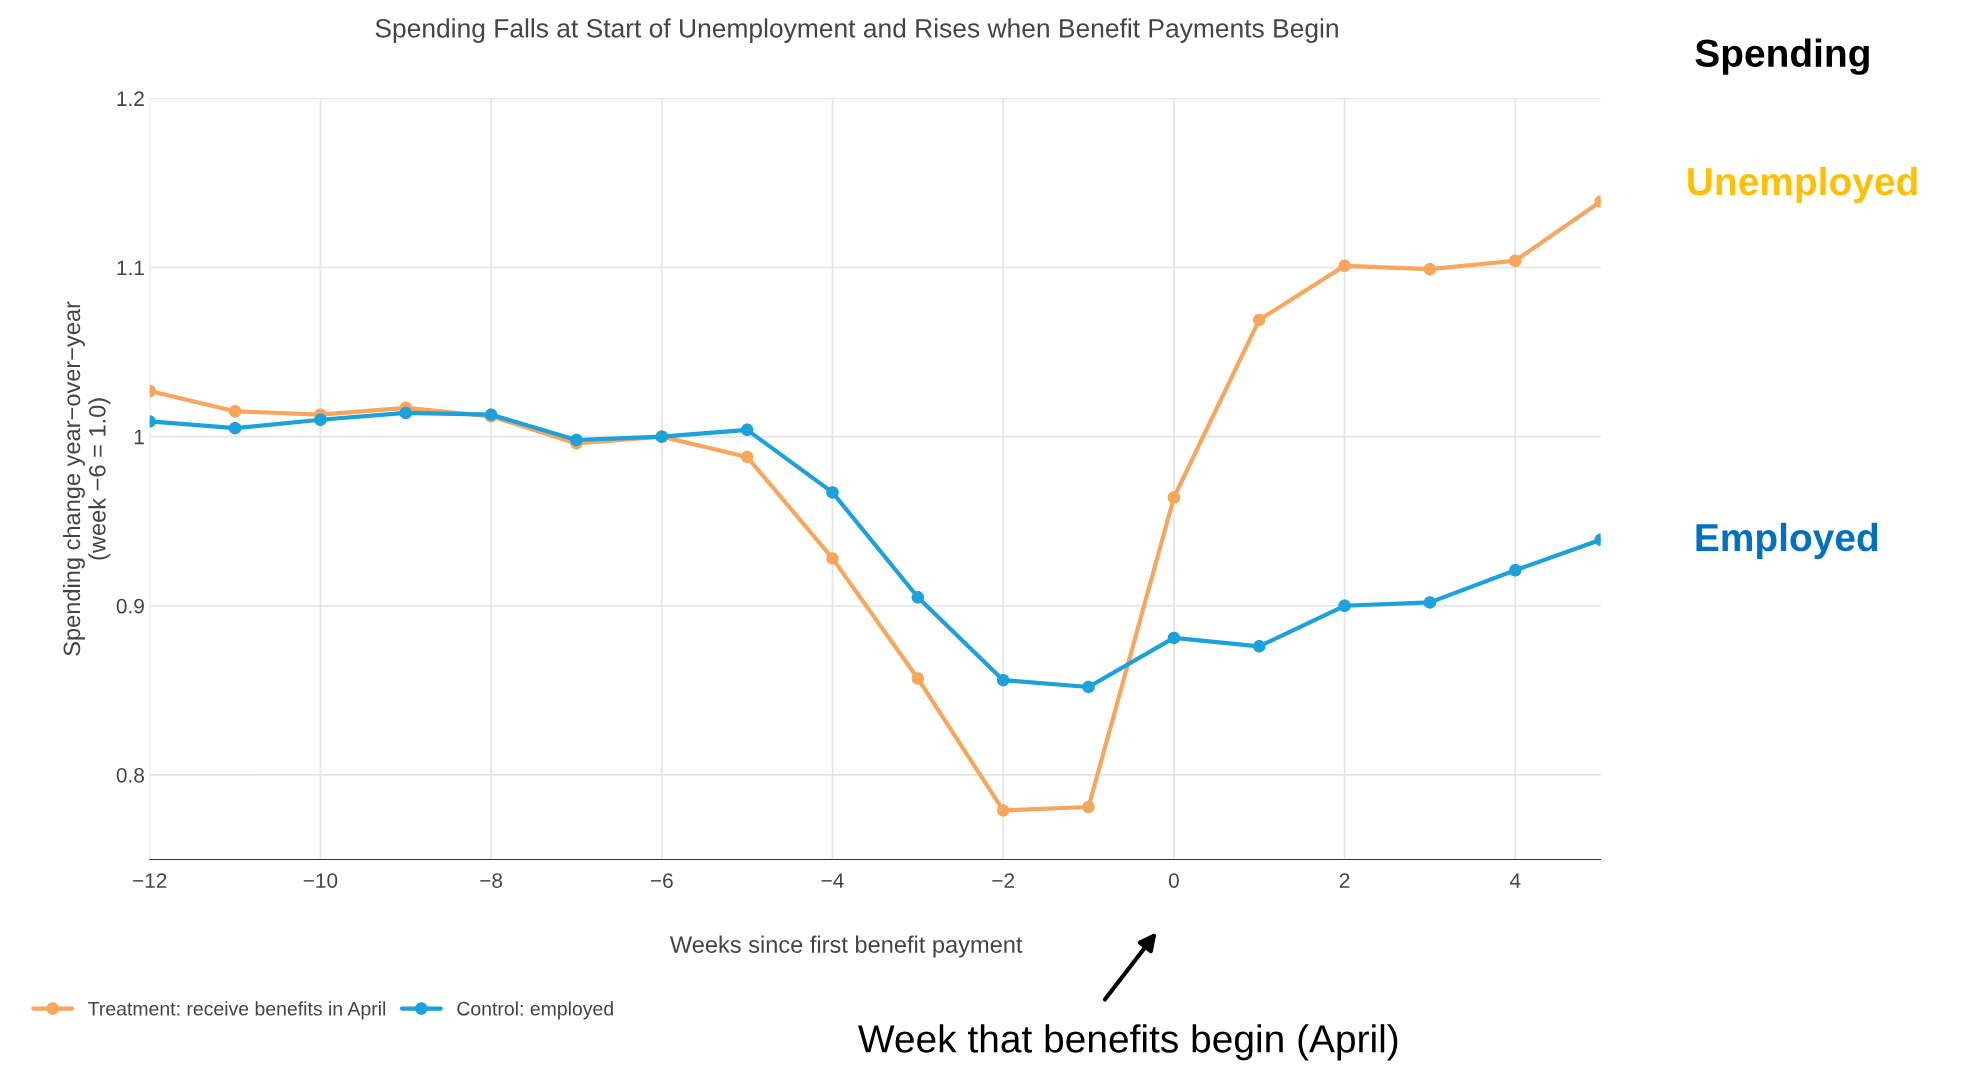  What do you see at coordinates (150, 880) in the screenshot?
I see `x-tick-label: −12` at bounding box center [150, 880].